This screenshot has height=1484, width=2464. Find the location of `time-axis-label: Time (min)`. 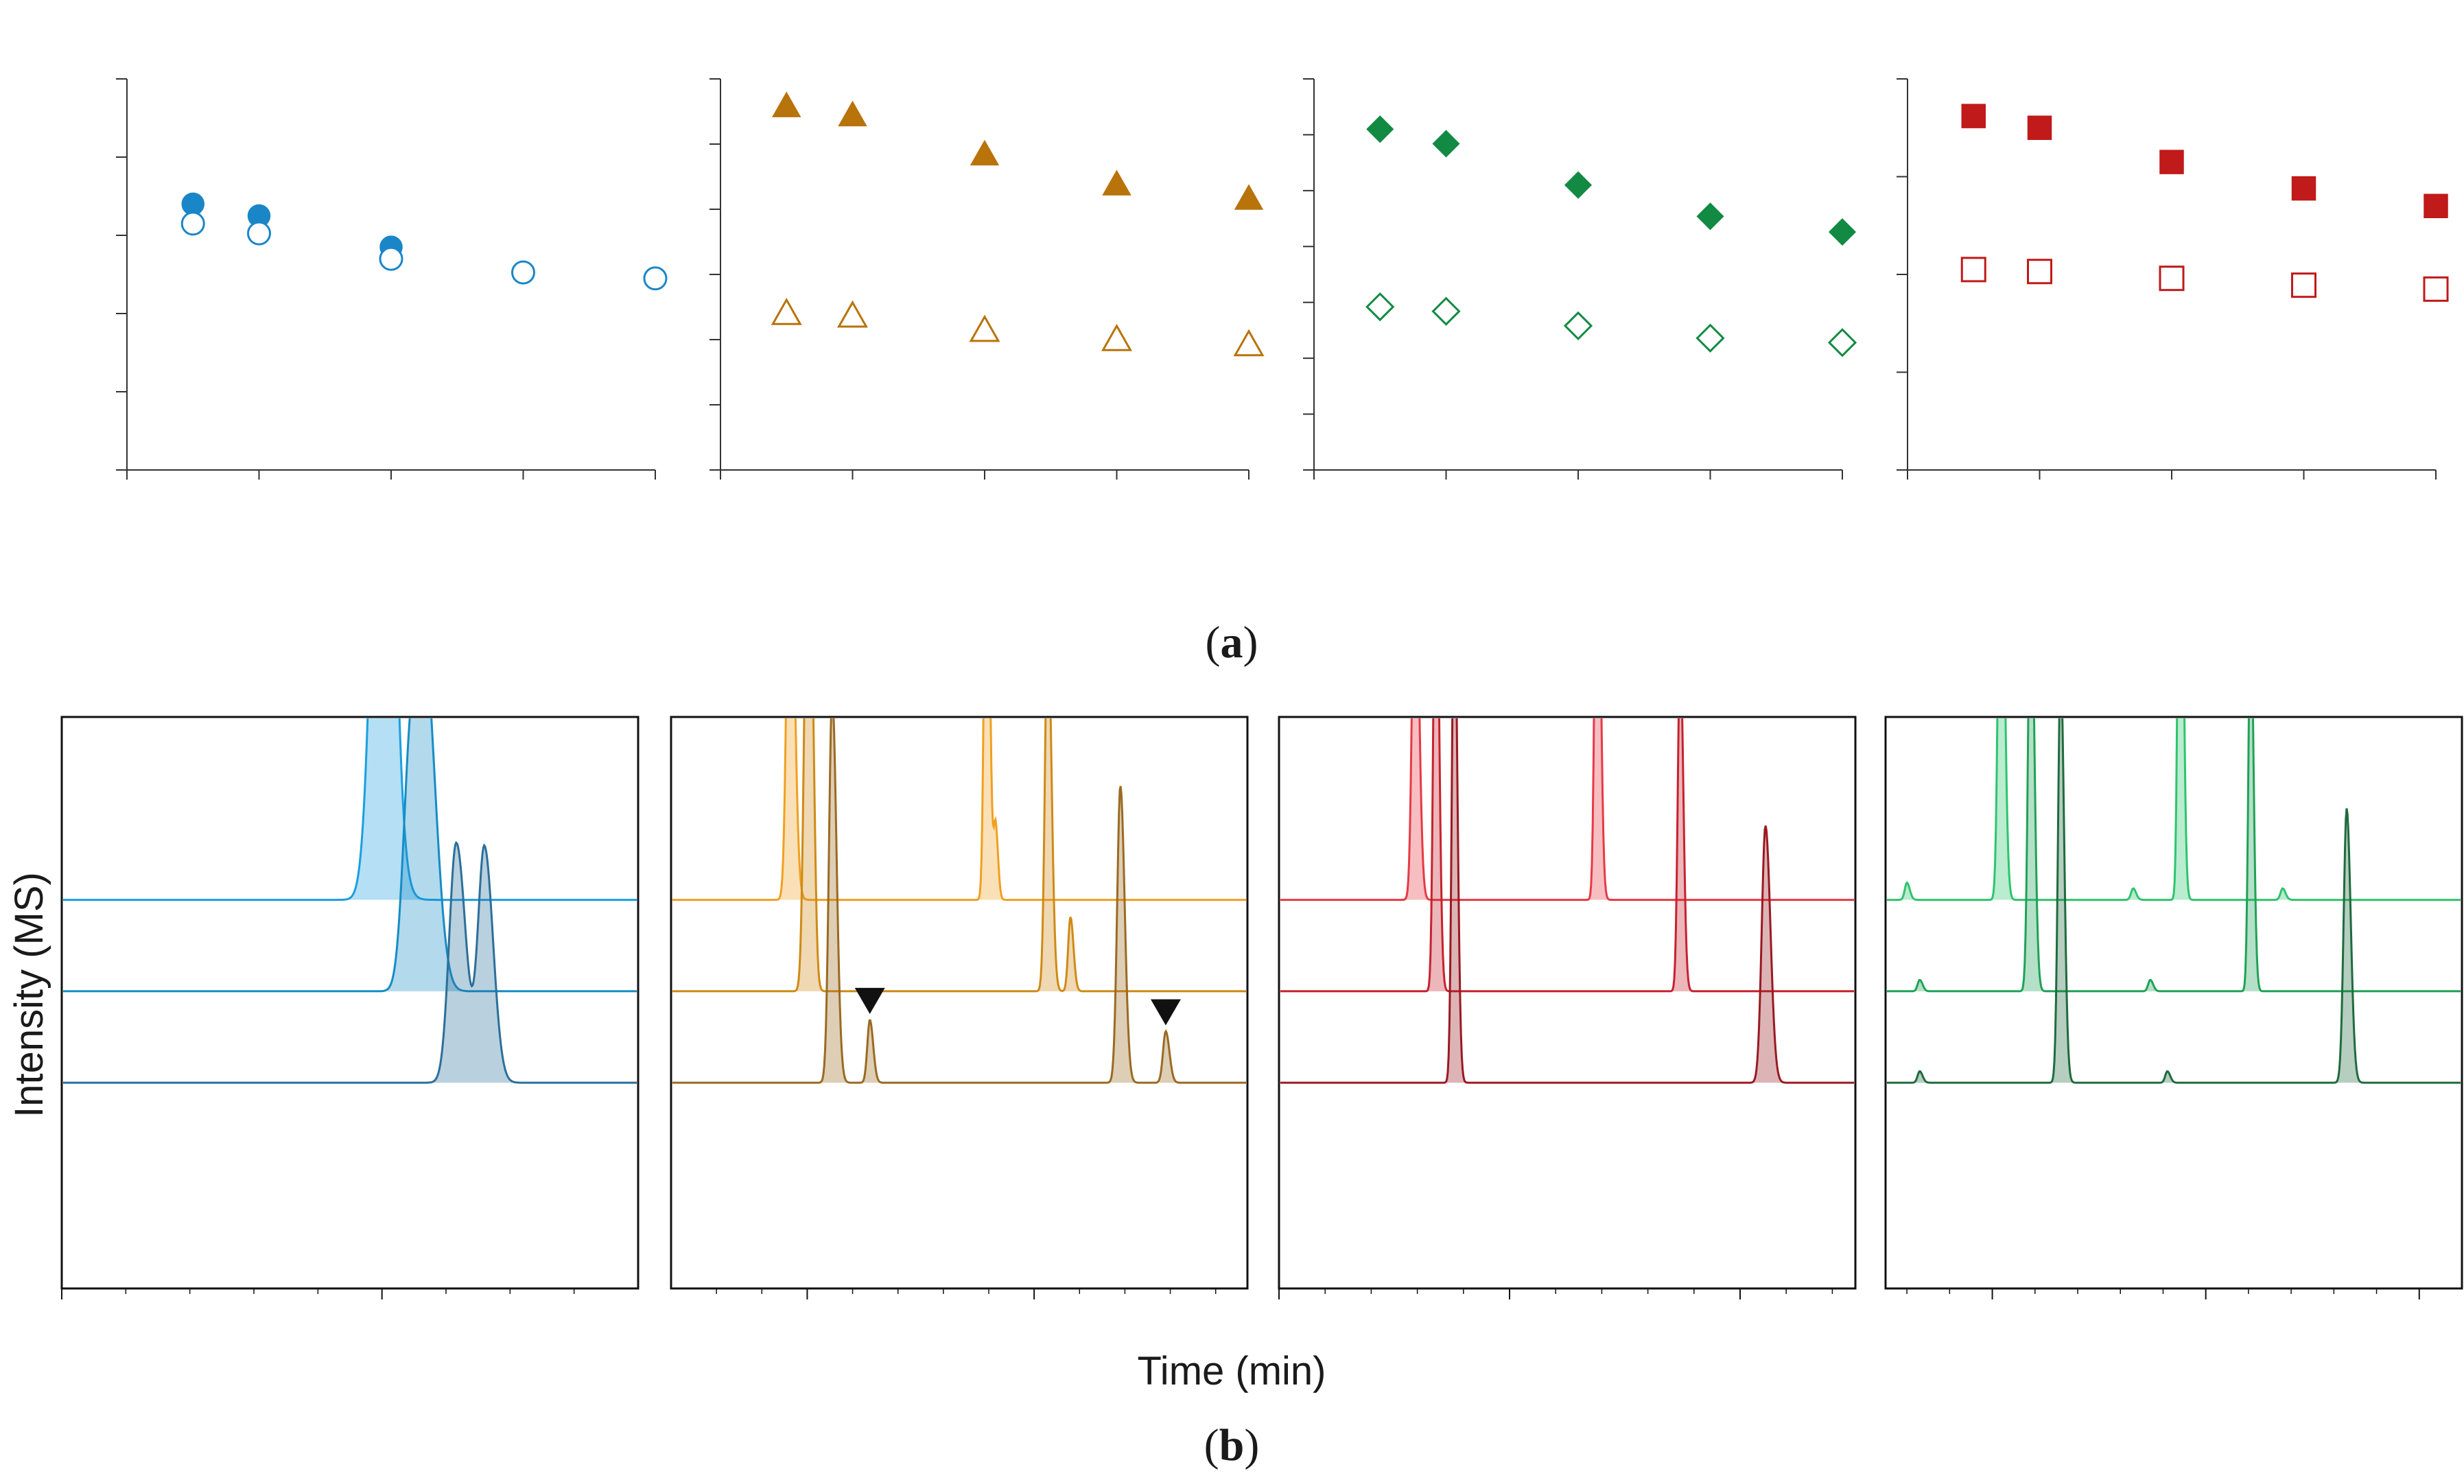

time-axis-label: Time (min) is located at coordinates (1232, 1371).